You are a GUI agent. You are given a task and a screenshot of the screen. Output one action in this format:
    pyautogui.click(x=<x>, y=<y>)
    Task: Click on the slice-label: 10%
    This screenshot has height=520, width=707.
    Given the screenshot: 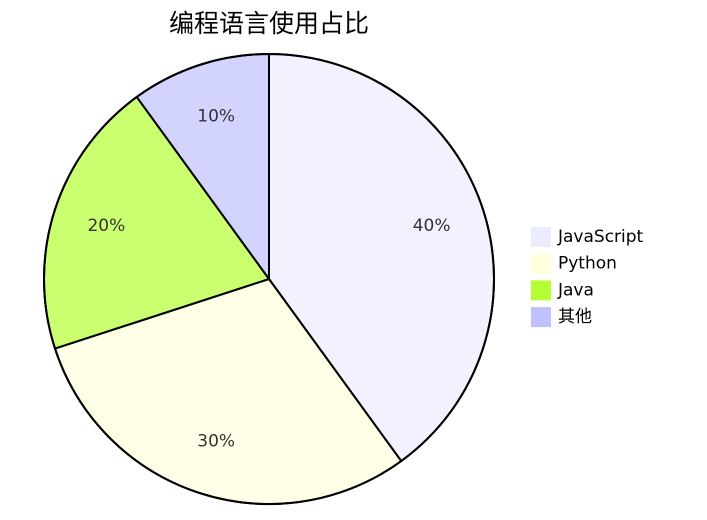 What is the action you would take?
    pyautogui.click(x=216, y=116)
    